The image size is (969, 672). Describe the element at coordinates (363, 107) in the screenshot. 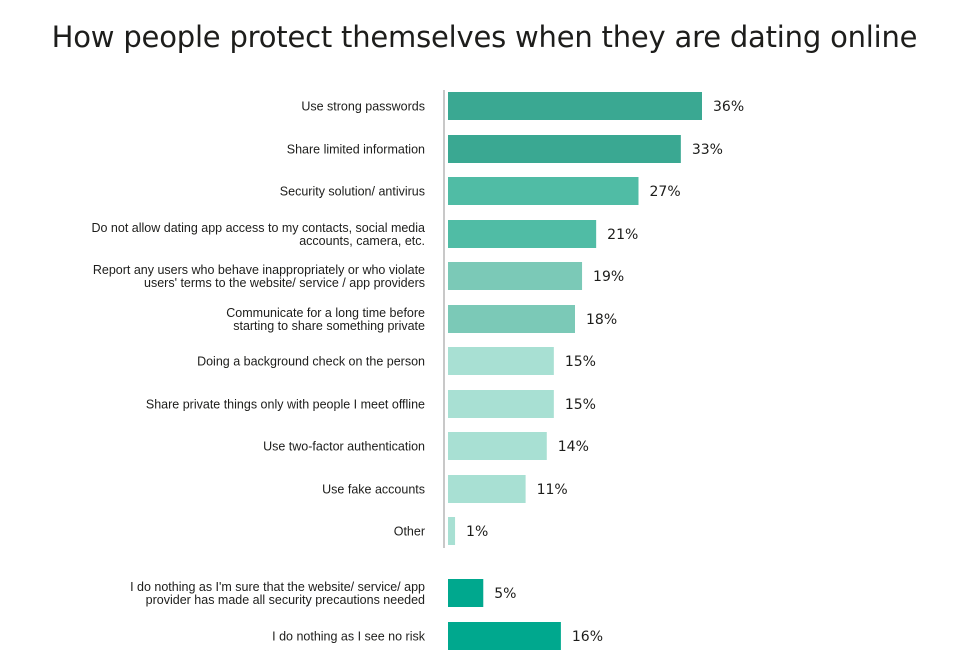

I see `category-label: Use strong passwords` at that location.